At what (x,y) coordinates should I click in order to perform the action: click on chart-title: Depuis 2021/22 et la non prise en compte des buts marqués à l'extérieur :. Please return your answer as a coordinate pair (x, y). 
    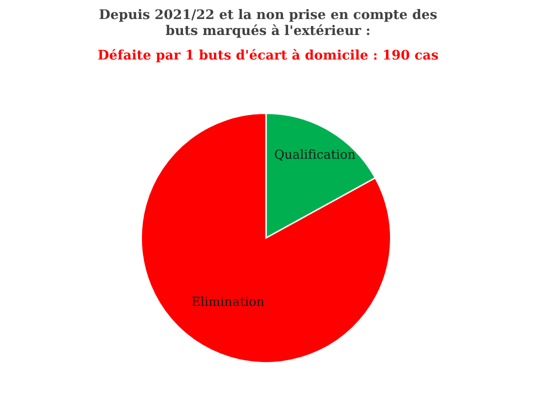
    Looking at the image, I should click on (268, 23).